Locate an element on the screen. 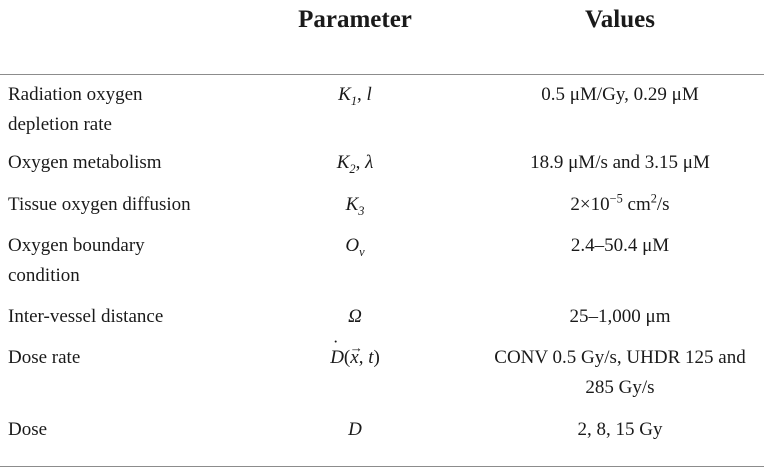  row-name: Dose is located at coordinates (28, 429).